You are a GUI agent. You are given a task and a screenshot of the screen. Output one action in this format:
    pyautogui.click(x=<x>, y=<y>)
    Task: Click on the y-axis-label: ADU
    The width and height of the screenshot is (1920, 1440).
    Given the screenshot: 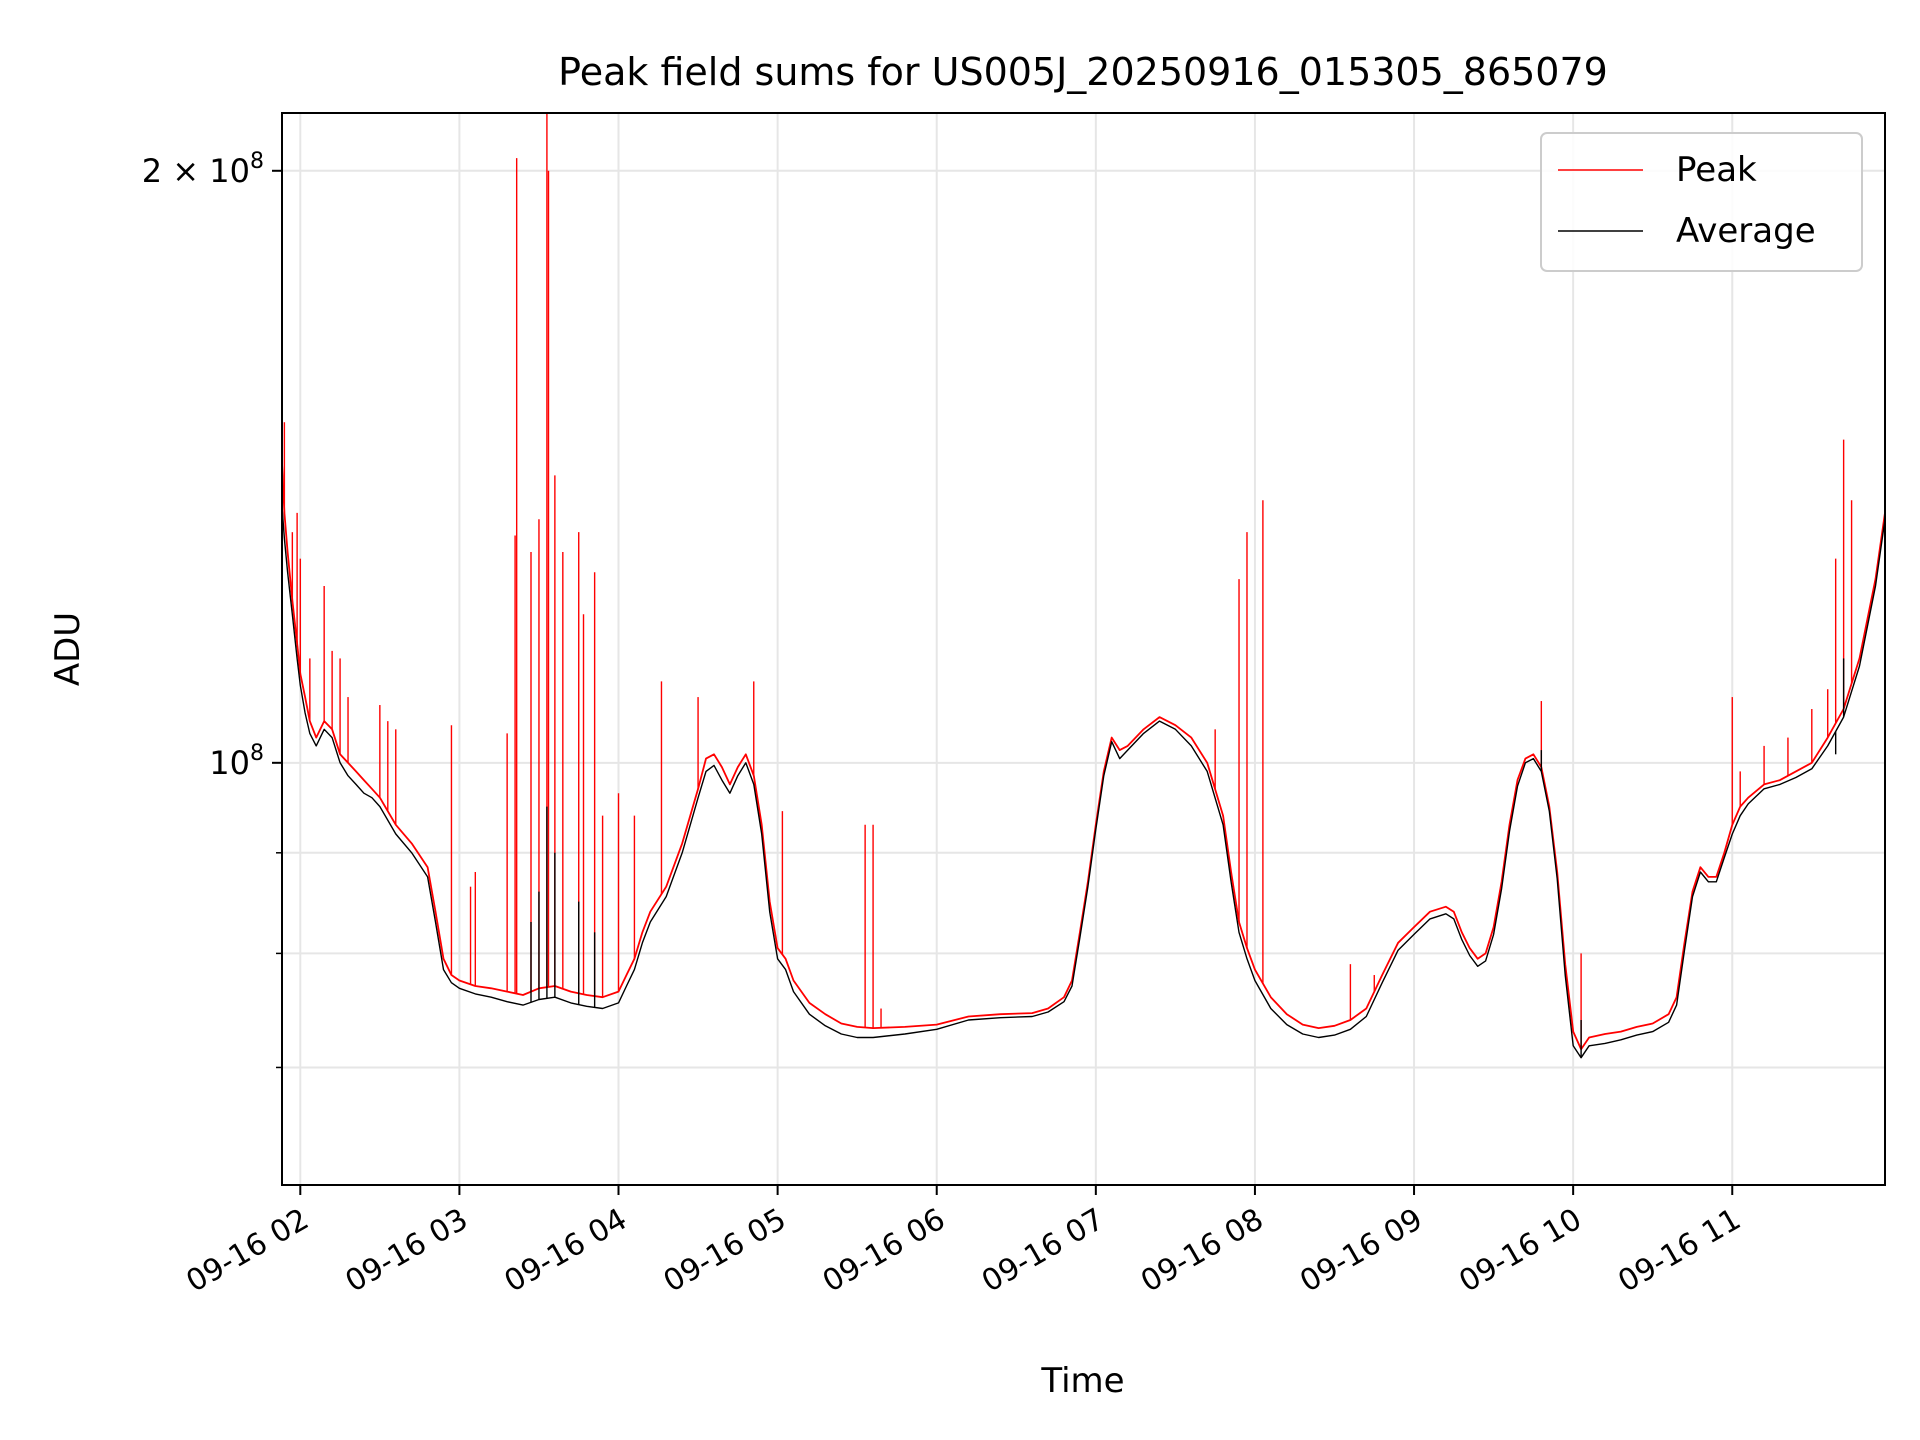 What is the action you would take?
    pyautogui.click(x=68, y=649)
    